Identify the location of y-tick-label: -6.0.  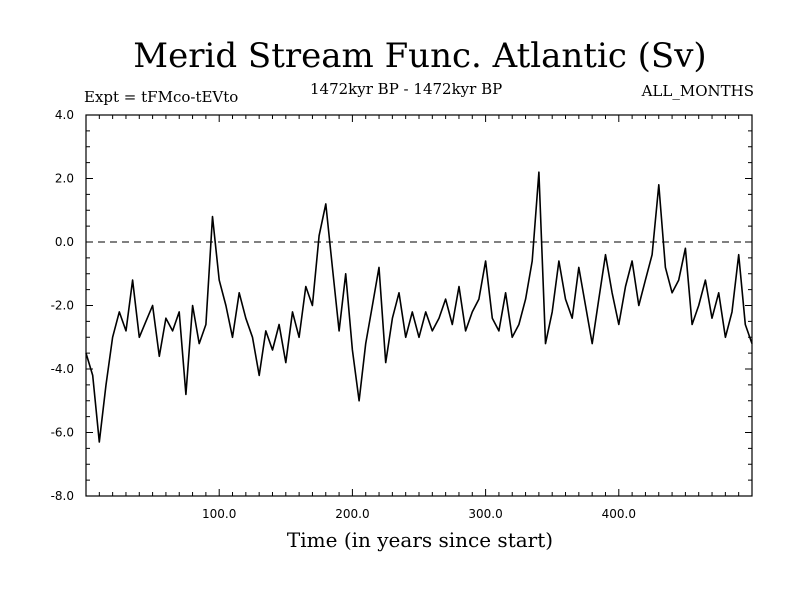
(62, 433).